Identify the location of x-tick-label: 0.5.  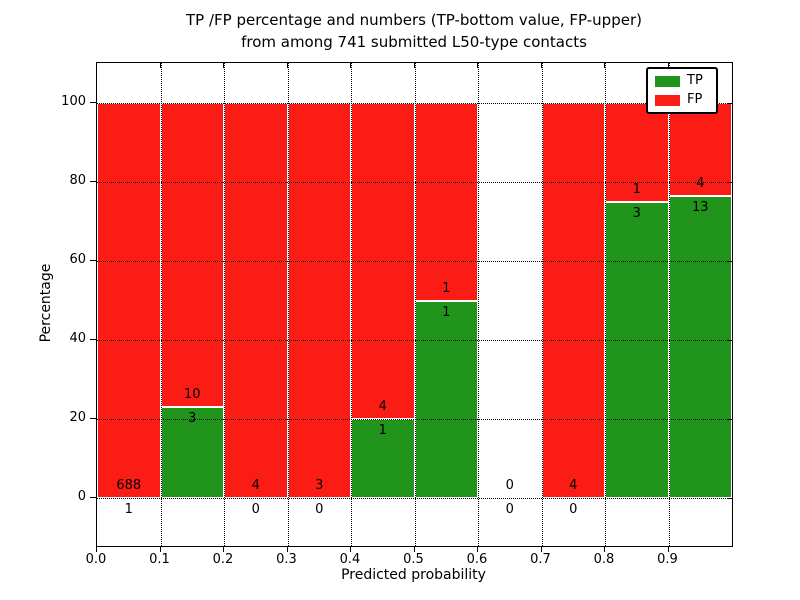
(413, 559).